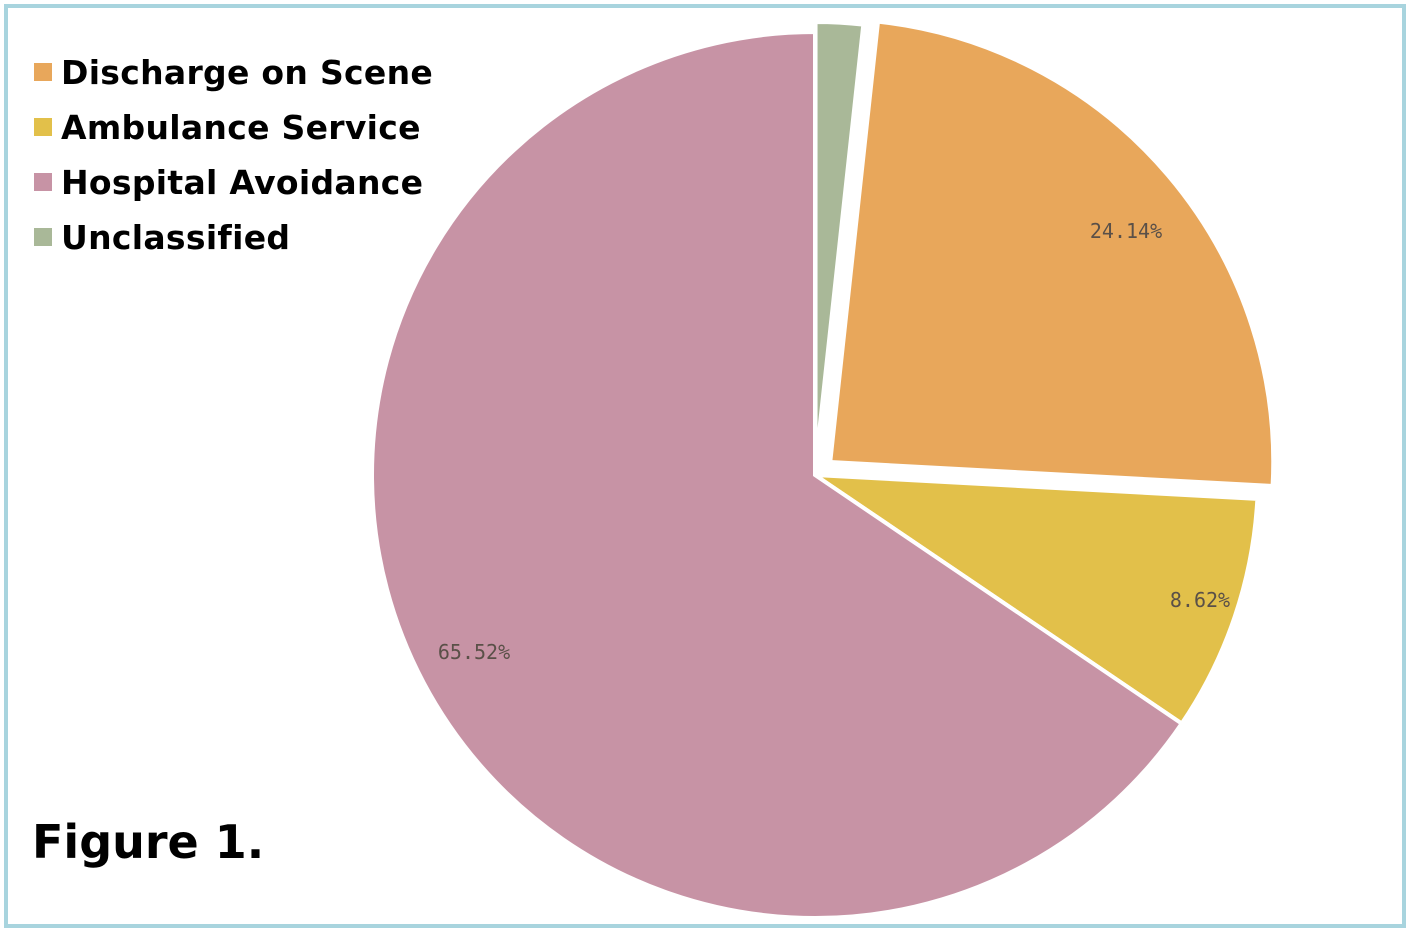 This screenshot has height=930, width=1408. What do you see at coordinates (176, 237) in the screenshot?
I see `legend-label: Unclassified` at bounding box center [176, 237].